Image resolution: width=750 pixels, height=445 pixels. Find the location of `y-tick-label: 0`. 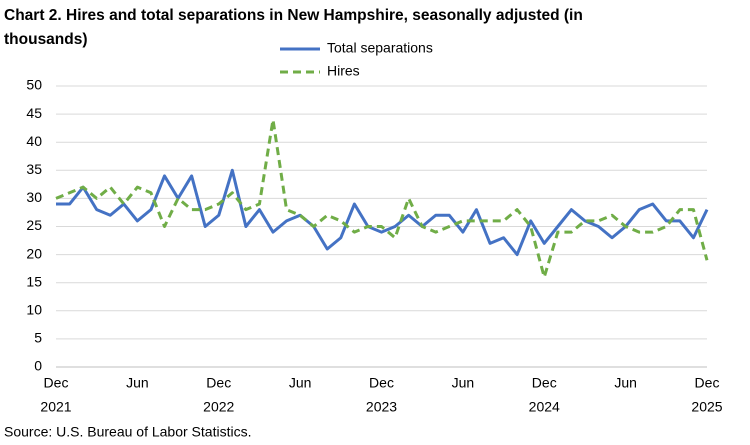

y-tick-label: 0 is located at coordinates (38, 366).